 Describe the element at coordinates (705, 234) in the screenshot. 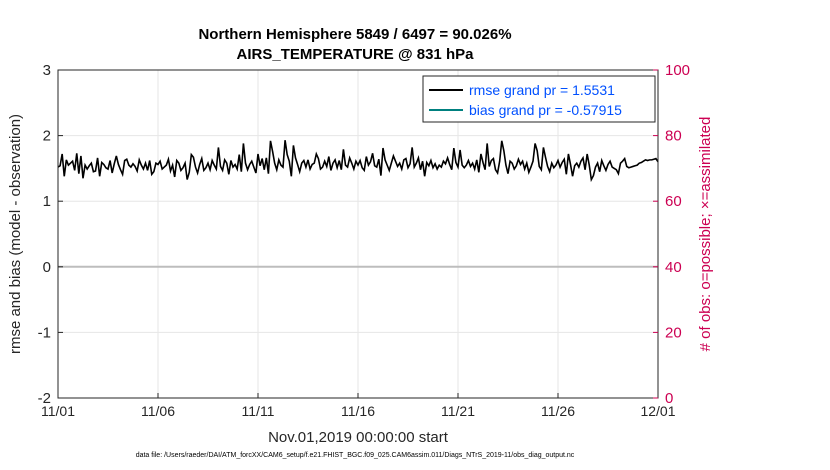

I see `y2-axis-label: # of obs: o=possible; ×=assimilated` at that location.